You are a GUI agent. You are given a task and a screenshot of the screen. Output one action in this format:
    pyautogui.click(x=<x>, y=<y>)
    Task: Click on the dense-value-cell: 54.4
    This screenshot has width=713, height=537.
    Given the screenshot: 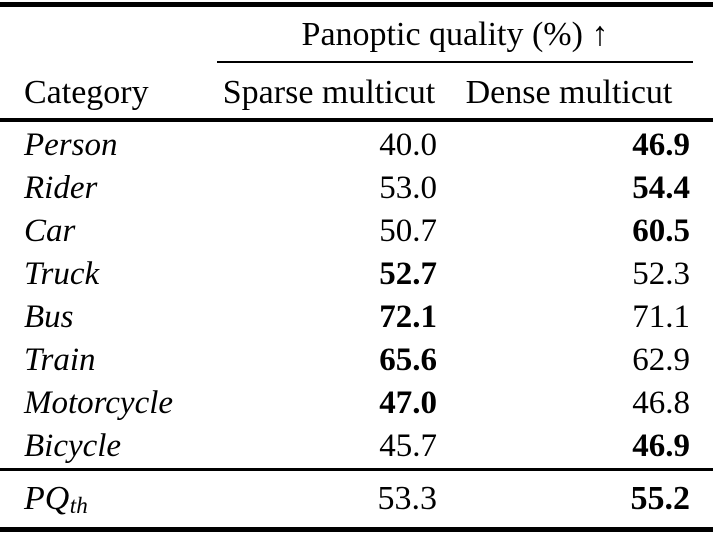 What is the action you would take?
    pyautogui.click(x=661, y=188)
    